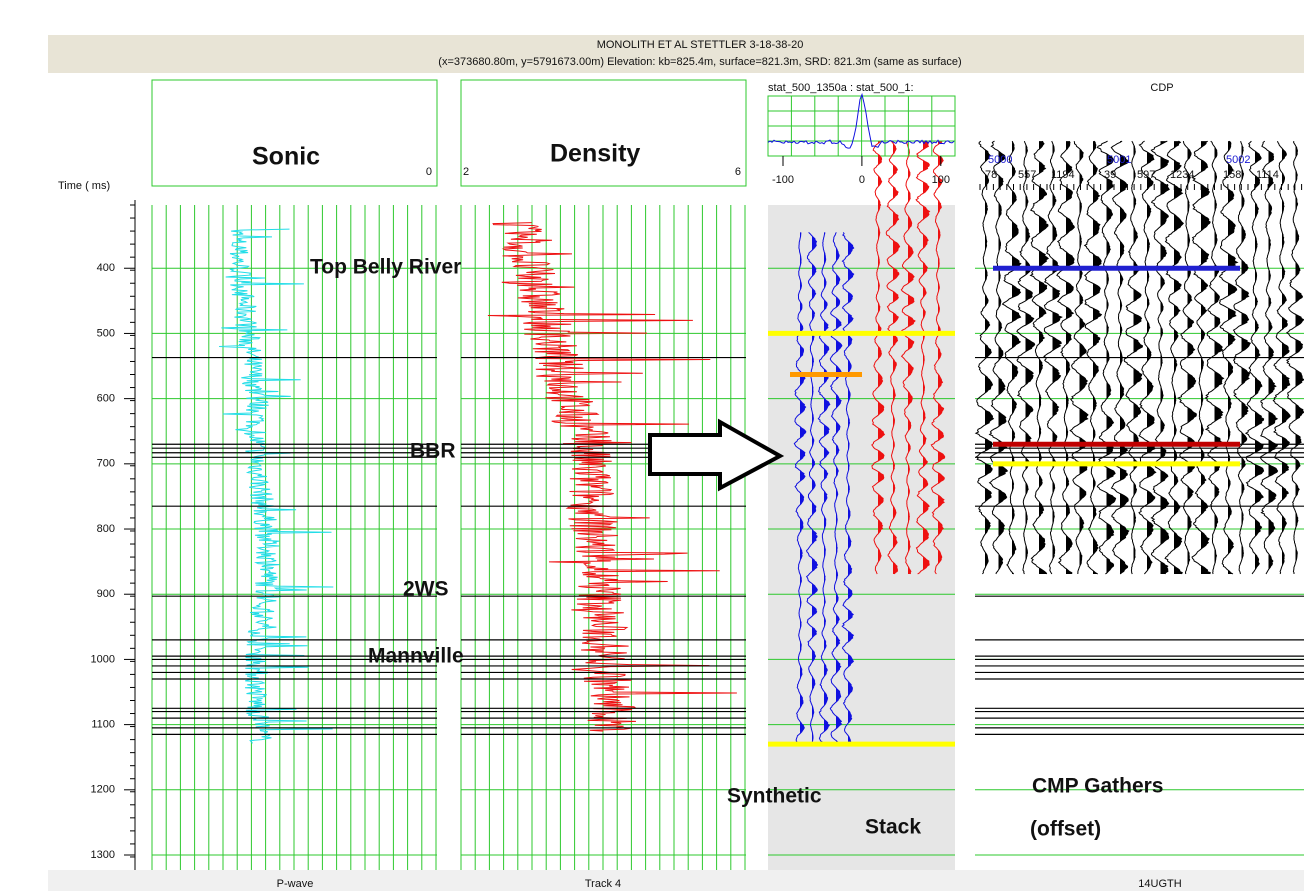 This screenshot has width=1304, height=891. What do you see at coordinates (676, 880) in the screenshot?
I see `footer-row` at bounding box center [676, 880].